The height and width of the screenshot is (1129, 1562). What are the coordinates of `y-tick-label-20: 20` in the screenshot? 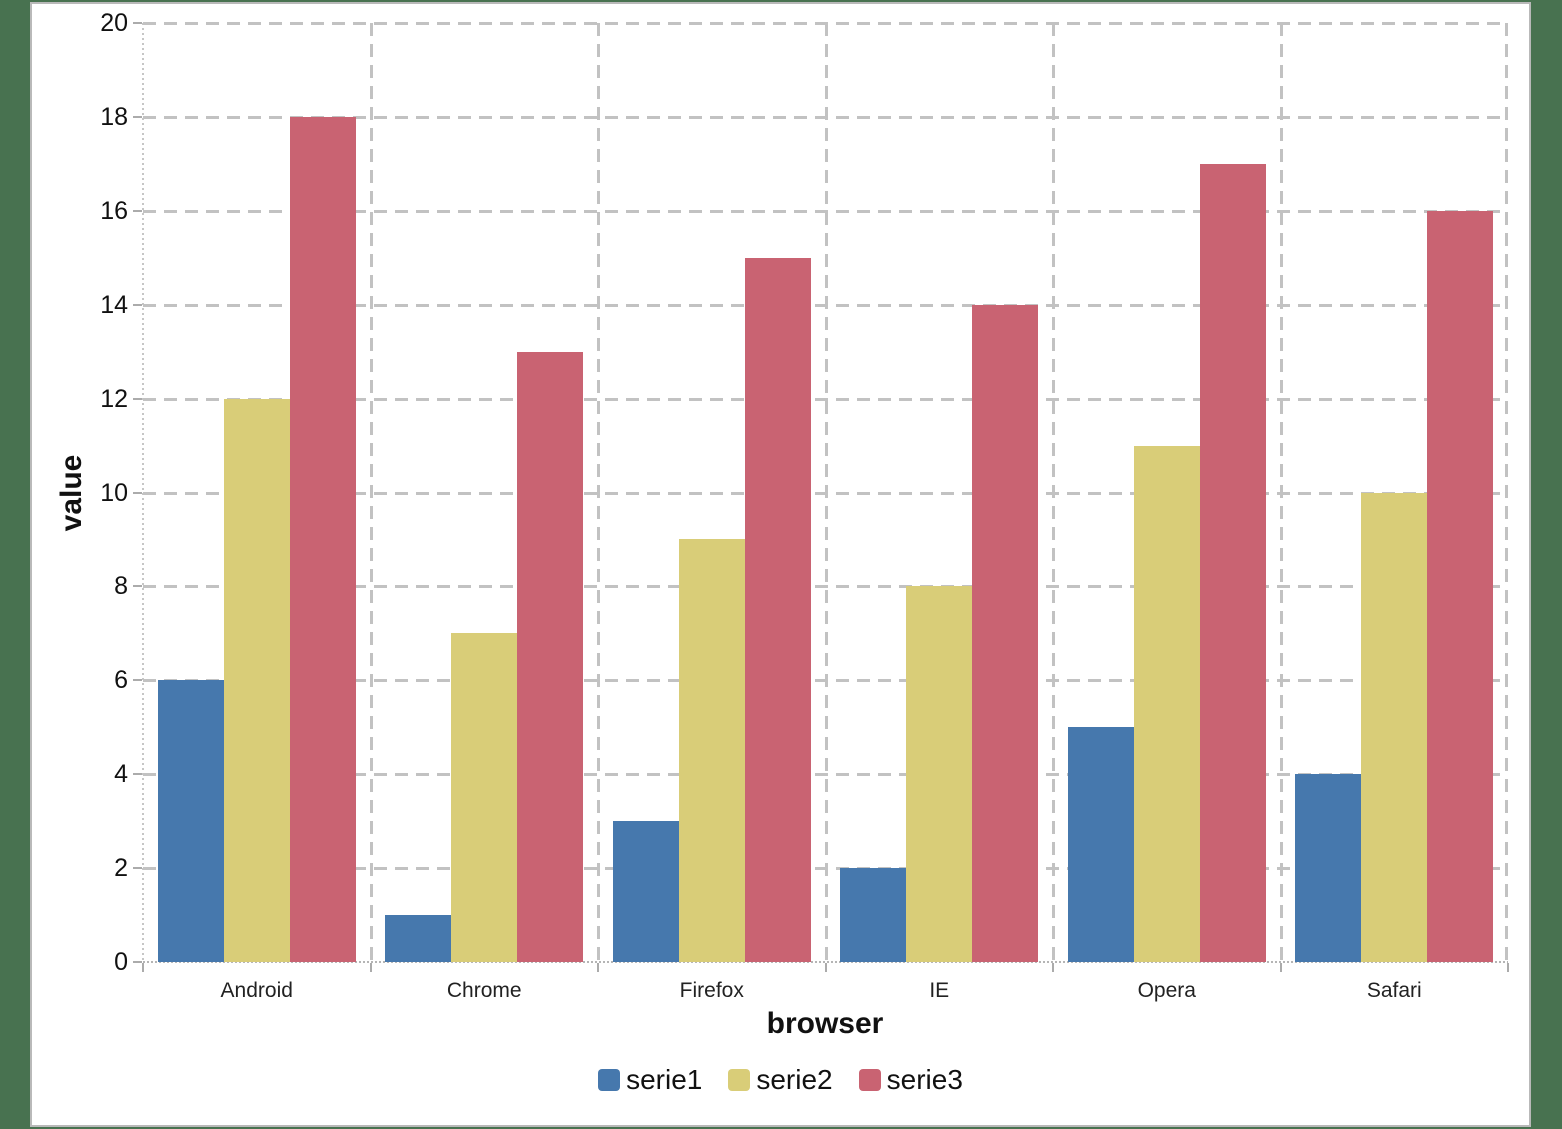 It's located at (114, 23).